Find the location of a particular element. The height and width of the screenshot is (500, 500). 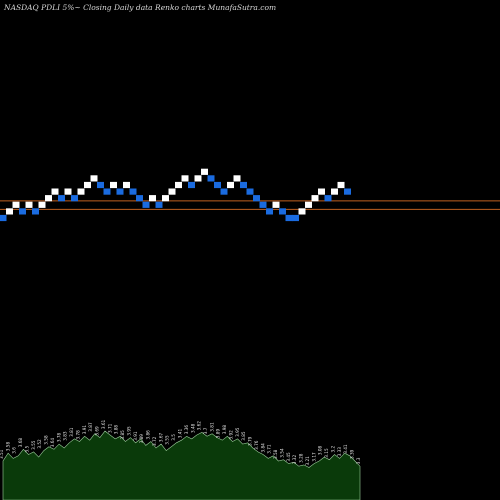

volume-value-label: 3.78 is located at coordinates (78, 435).